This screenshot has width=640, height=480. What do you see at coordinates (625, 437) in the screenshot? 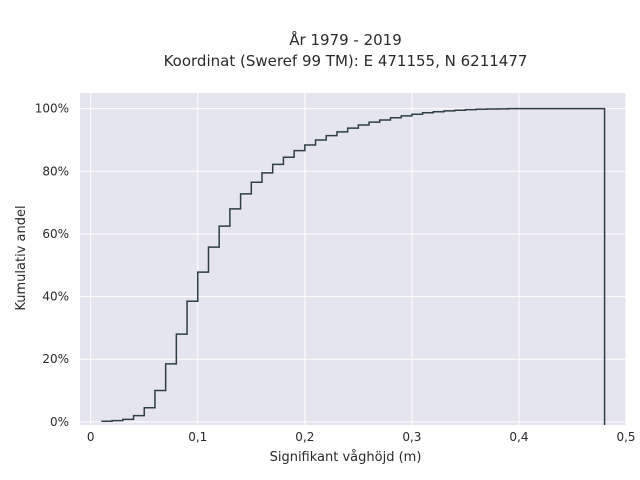
I see `x-tick-label: 0,5` at bounding box center [625, 437].